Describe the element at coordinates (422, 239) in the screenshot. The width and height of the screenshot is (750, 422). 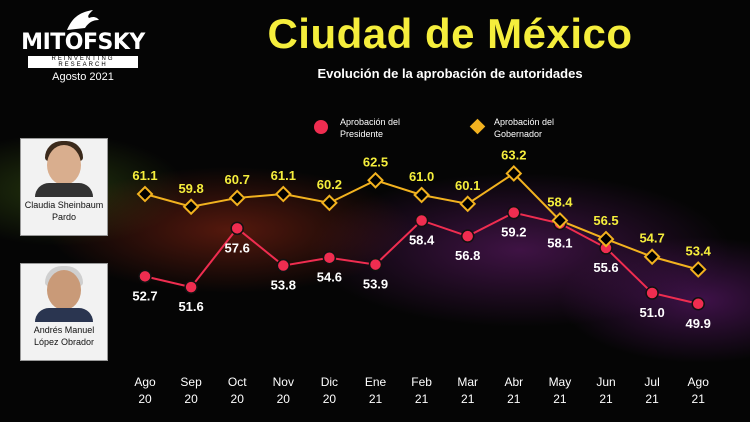
I see `president-data-label: 58.4` at that location.